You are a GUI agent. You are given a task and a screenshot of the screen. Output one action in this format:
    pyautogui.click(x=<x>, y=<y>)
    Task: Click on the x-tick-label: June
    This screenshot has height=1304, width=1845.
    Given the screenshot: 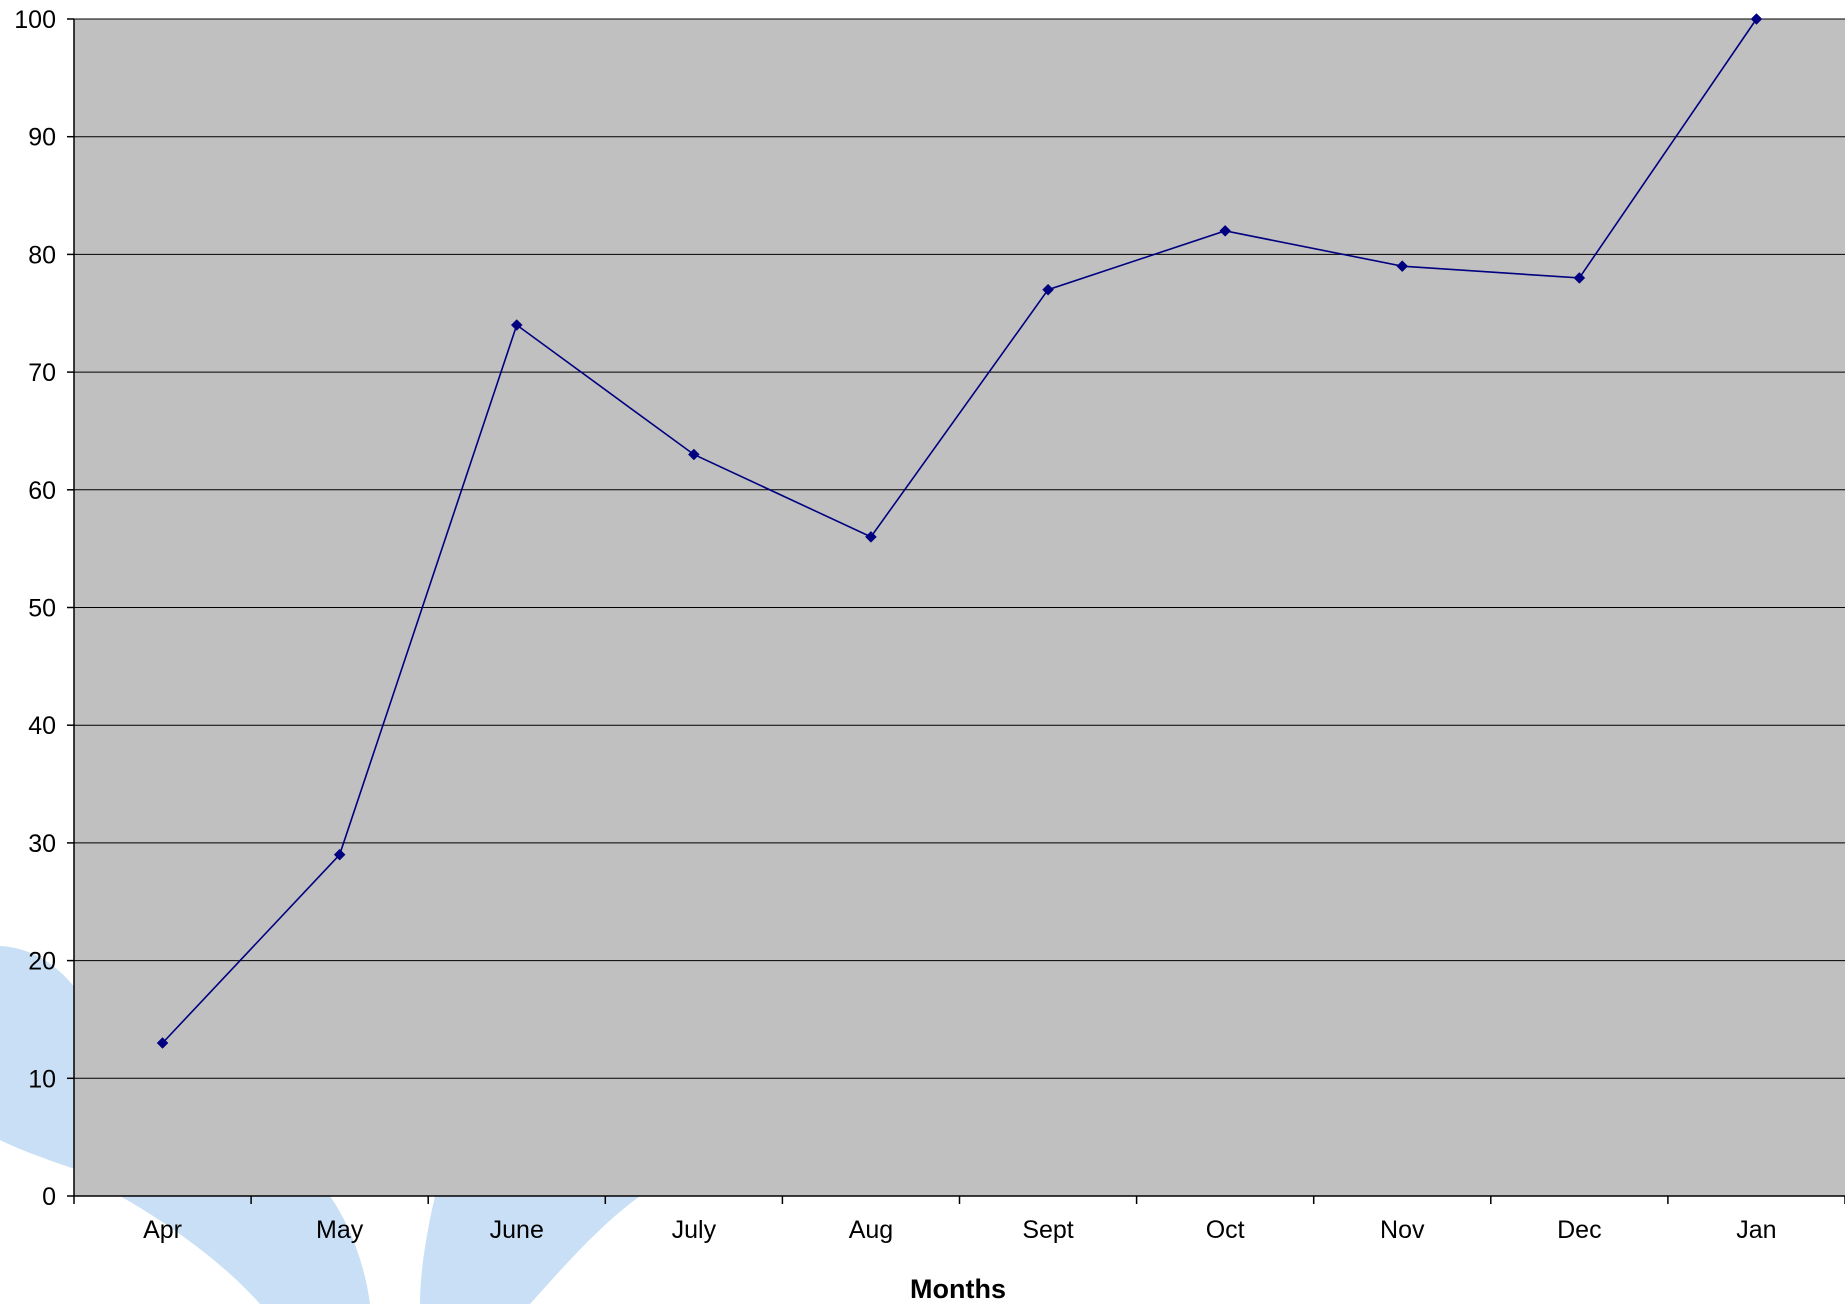 What is the action you would take?
    pyautogui.click(x=517, y=1230)
    